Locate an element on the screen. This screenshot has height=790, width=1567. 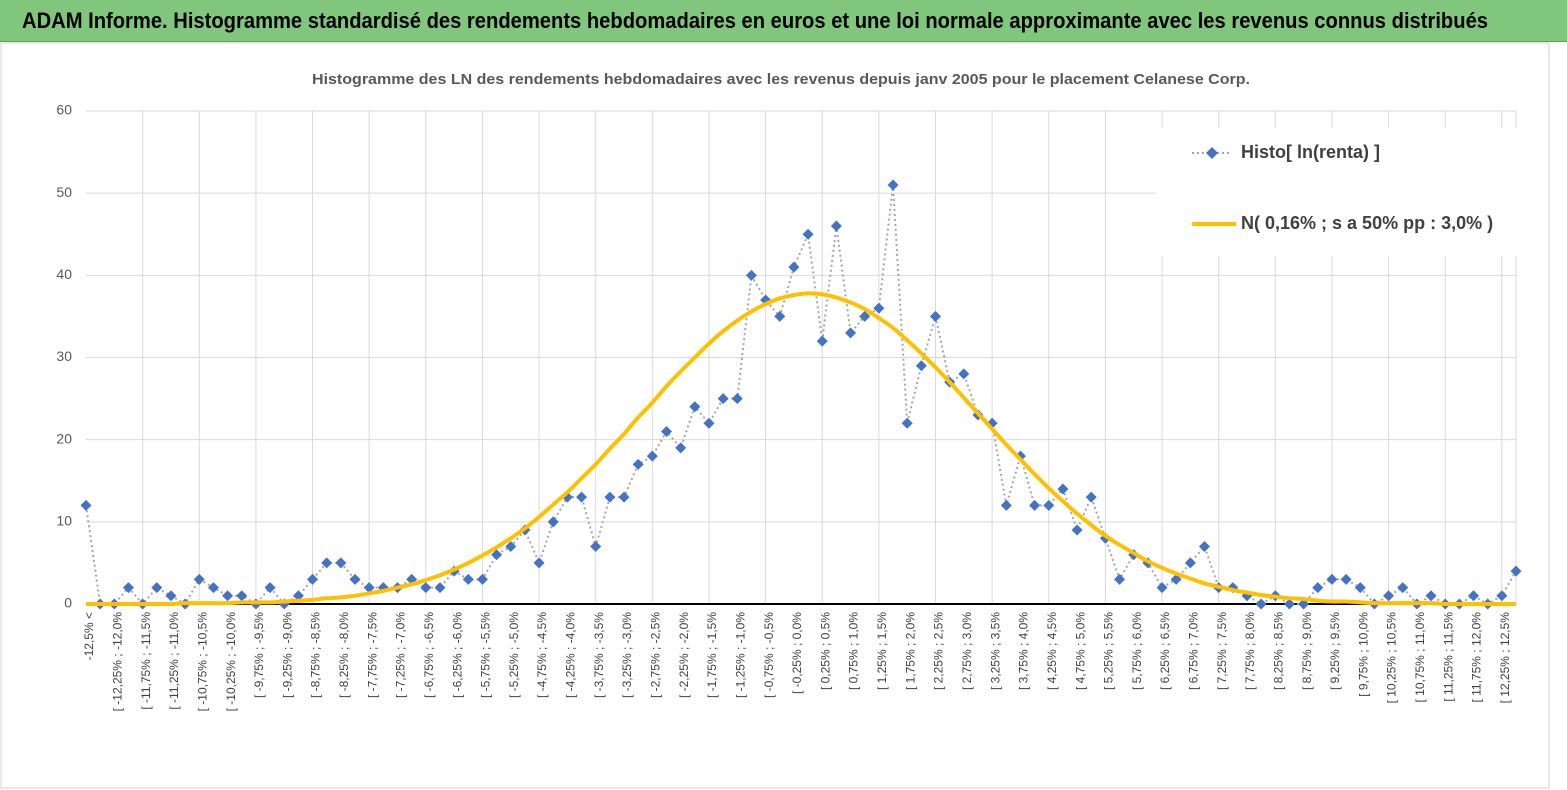
x-tick-label: [ -3,25% ; -3,0% is located at coordinates (627, 655).